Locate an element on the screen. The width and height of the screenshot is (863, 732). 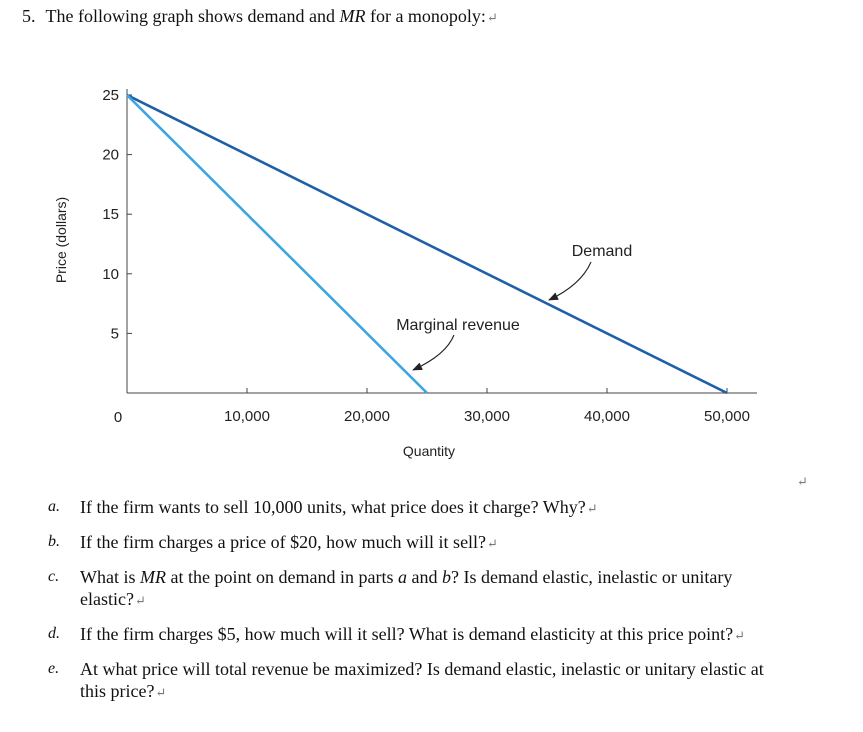
marginal-revenue-line is located at coordinates (277, 244).